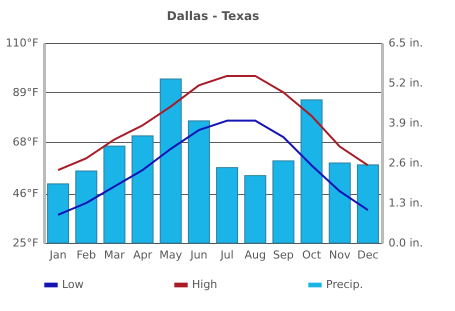 Image resolution: width=455 pixels, height=311 pixels. I want to click on legend-label: Precip., so click(345, 284).